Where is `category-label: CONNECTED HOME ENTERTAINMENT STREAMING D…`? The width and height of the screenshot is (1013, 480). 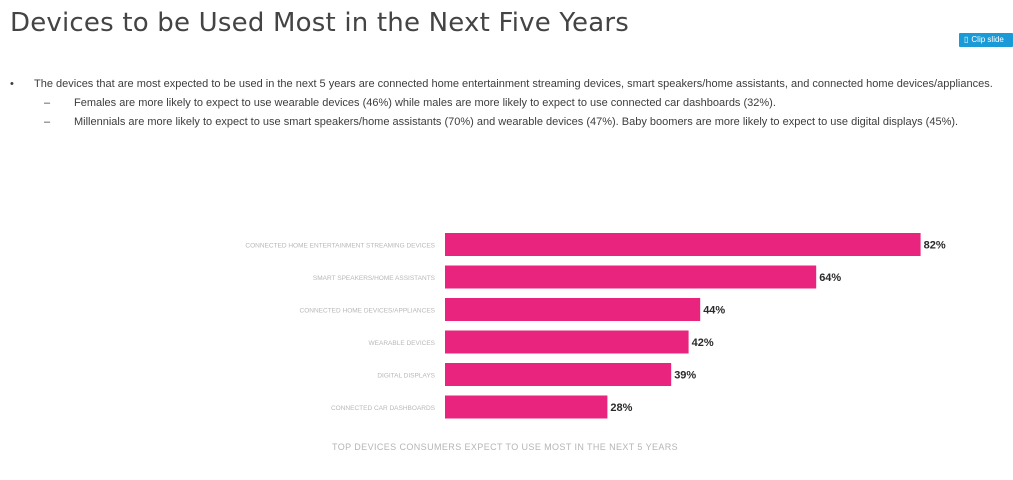 category-label: CONNECTED HOME ENTERTAINMENT STREAMING D… is located at coordinates (340, 246).